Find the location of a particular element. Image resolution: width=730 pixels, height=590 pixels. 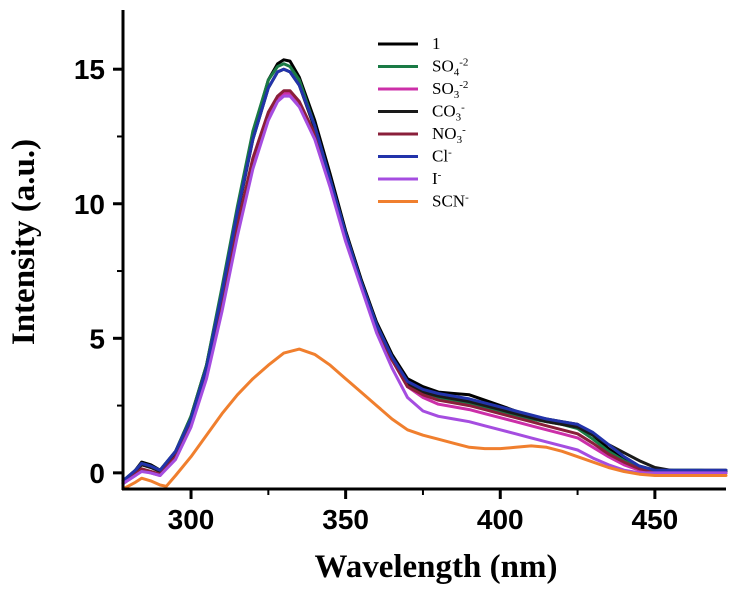

legend-label-2: SO3-2 is located at coordinates (450, 90).